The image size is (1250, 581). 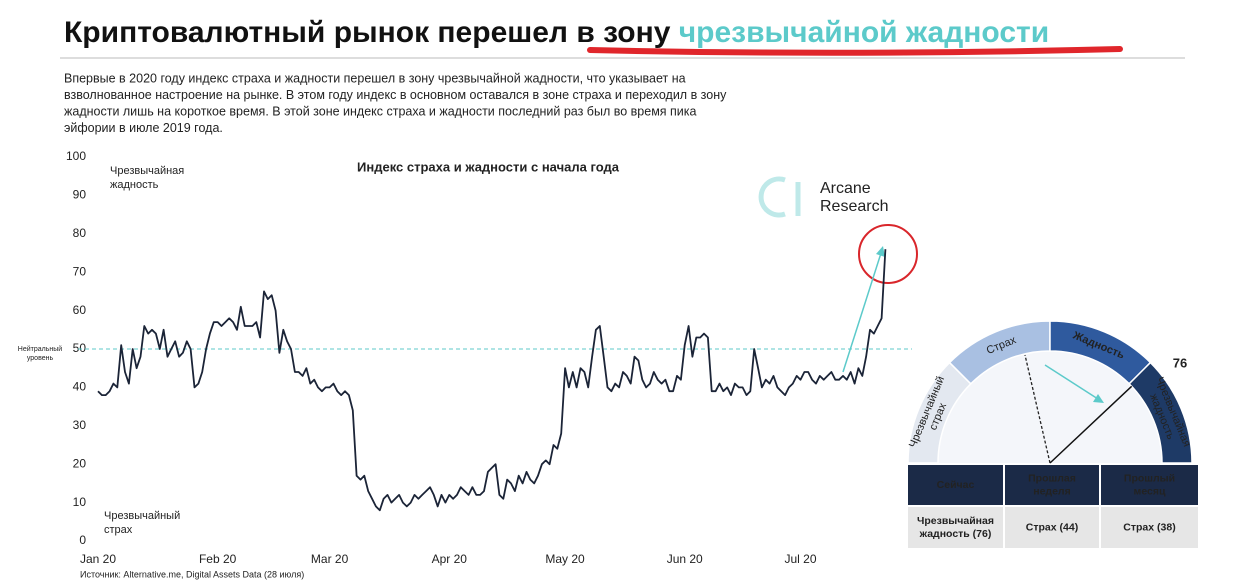 I want to click on annotation: Чрезвычайная, so click(x=147, y=171).